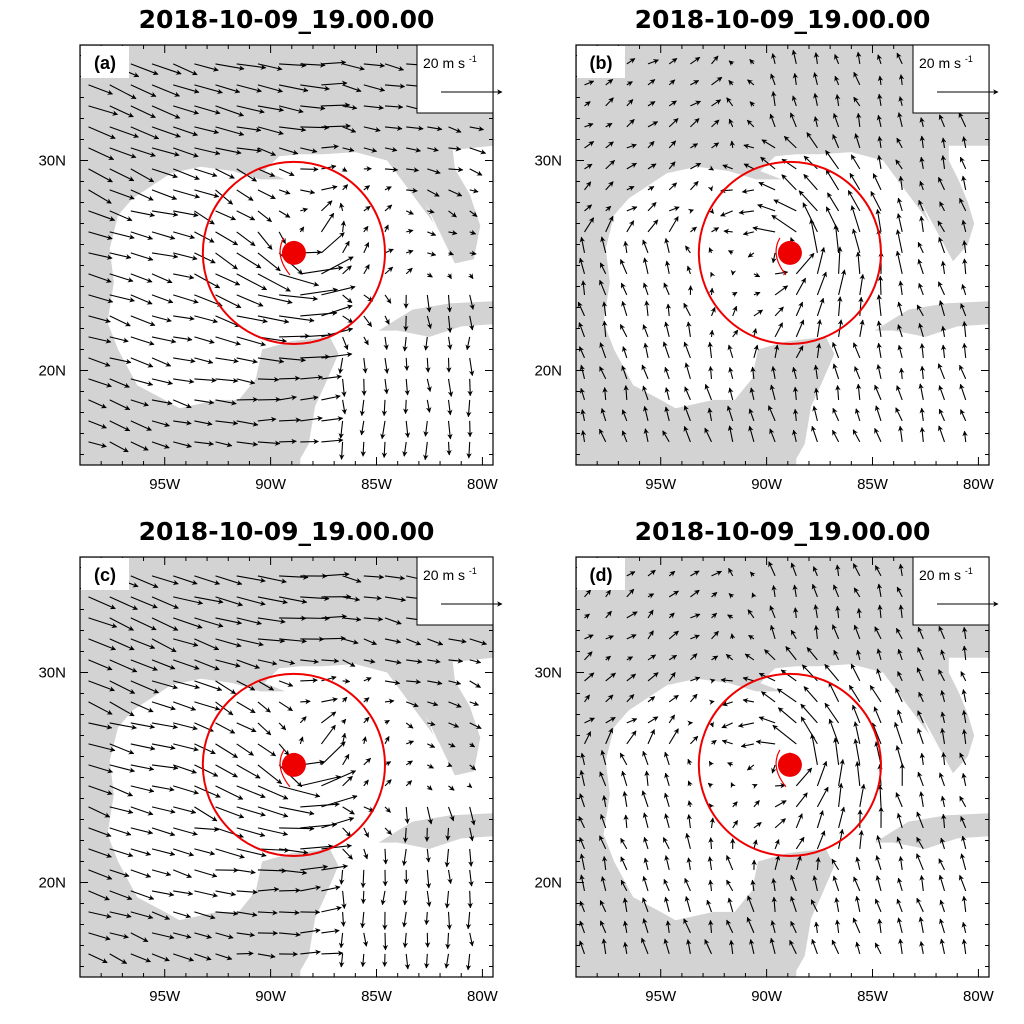  Describe the element at coordinates (781, 256) in the screenshot. I see `storm-track` at that location.